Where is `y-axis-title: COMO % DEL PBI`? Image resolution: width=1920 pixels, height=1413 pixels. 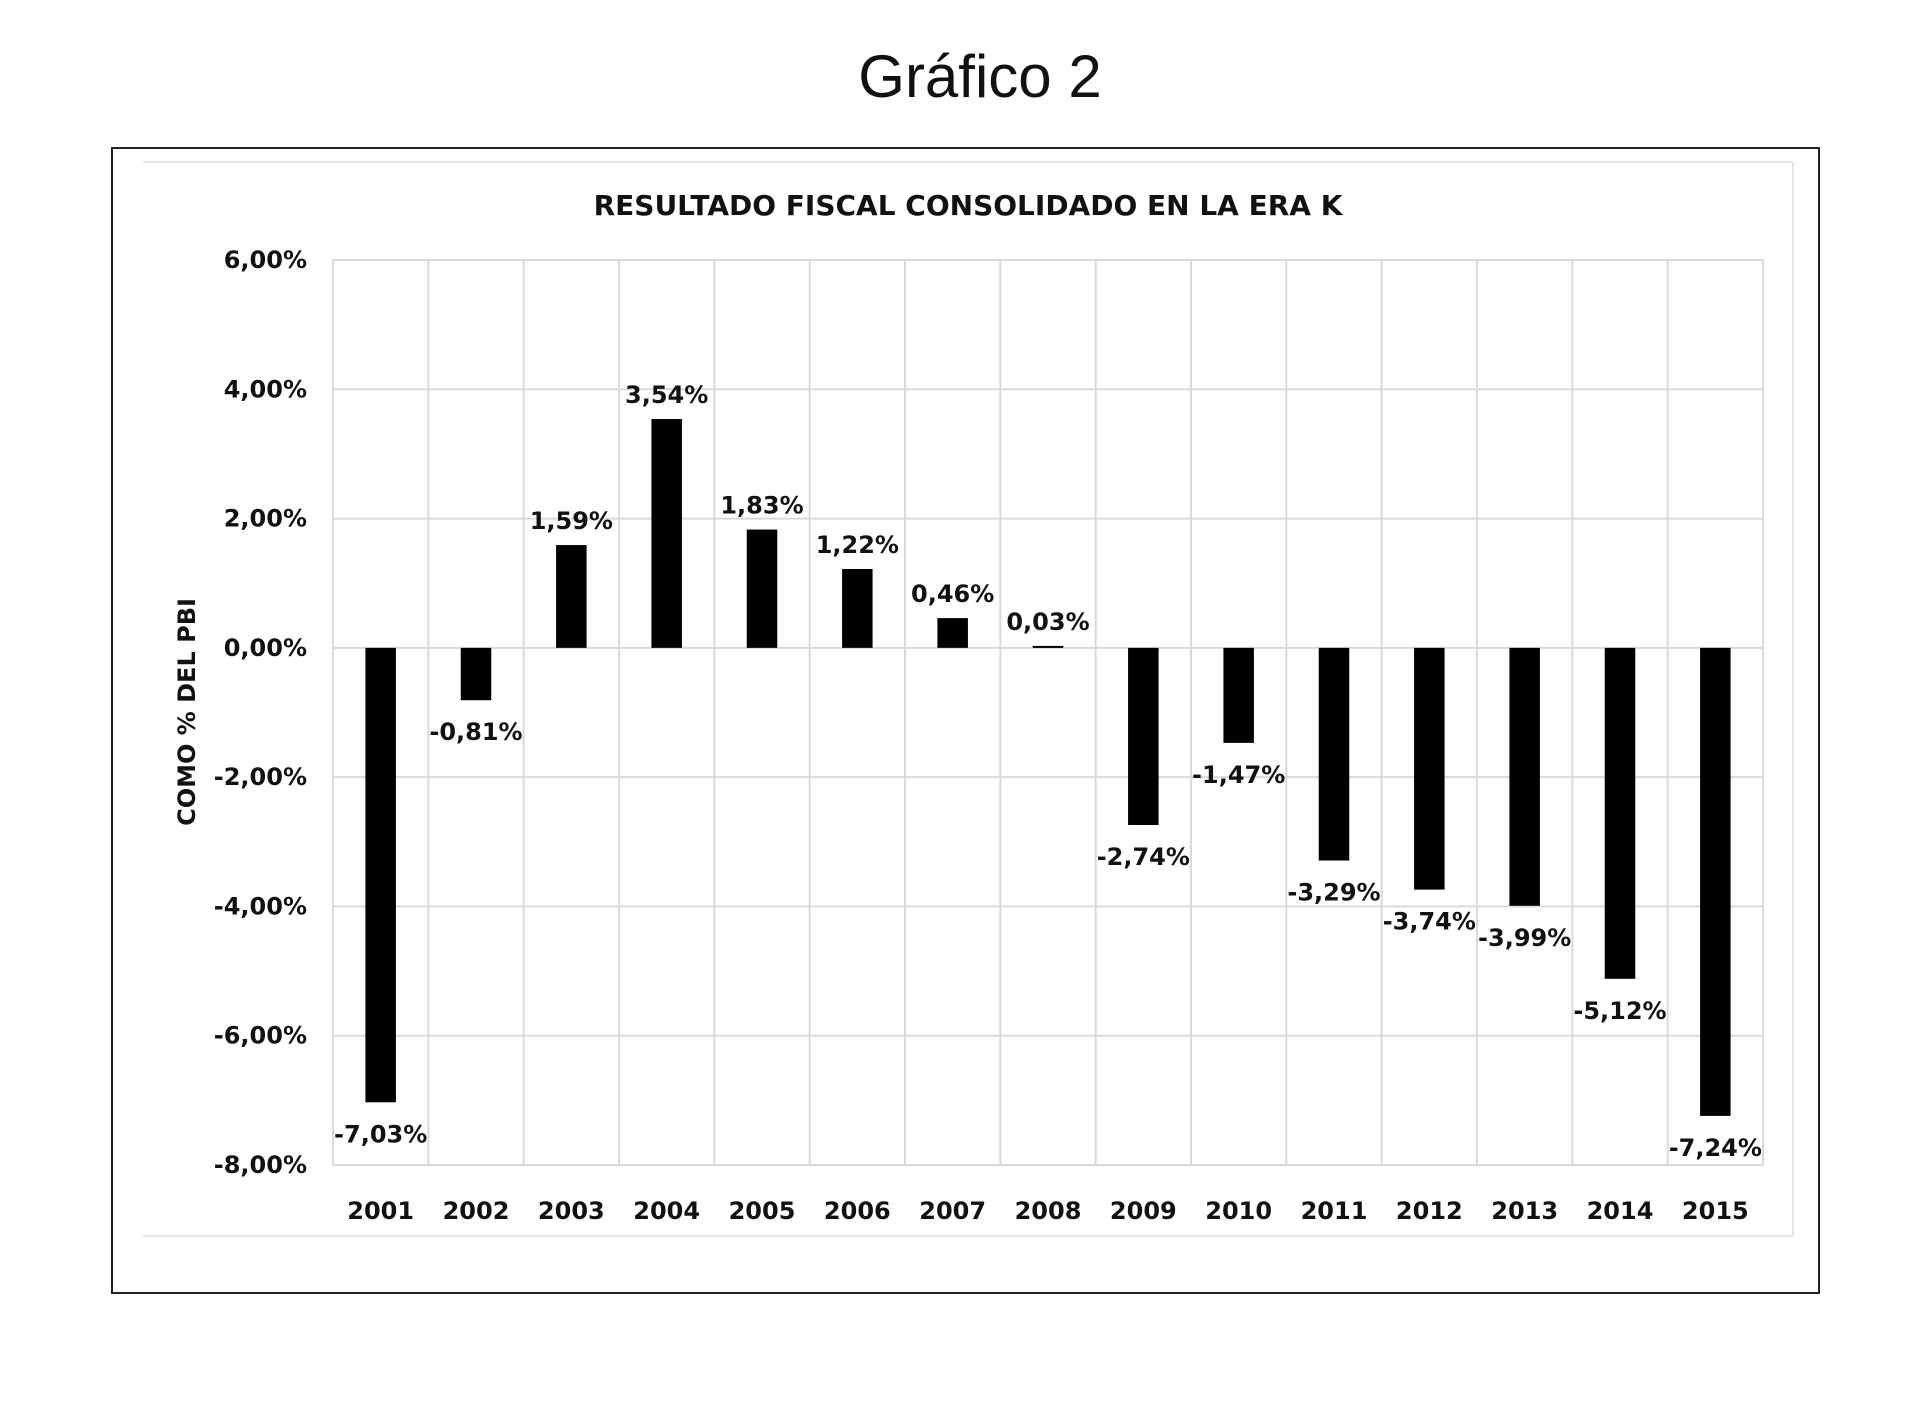 y-axis-title: COMO % DEL PBI is located at coordinates (187, 712).